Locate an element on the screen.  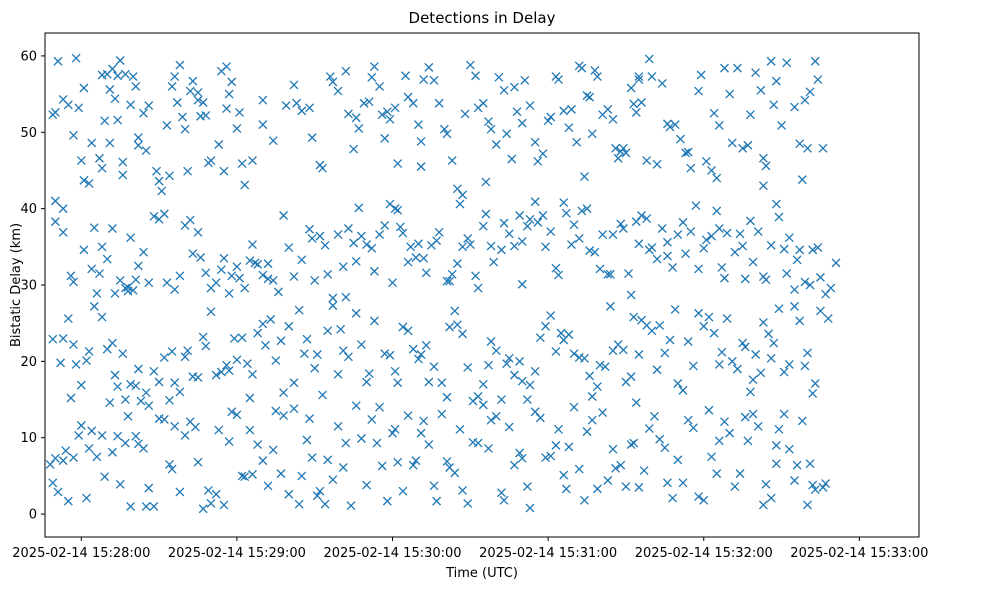
x-tick-label: 2025-02-14 15:32:00 is located at coordinates (704, 553).